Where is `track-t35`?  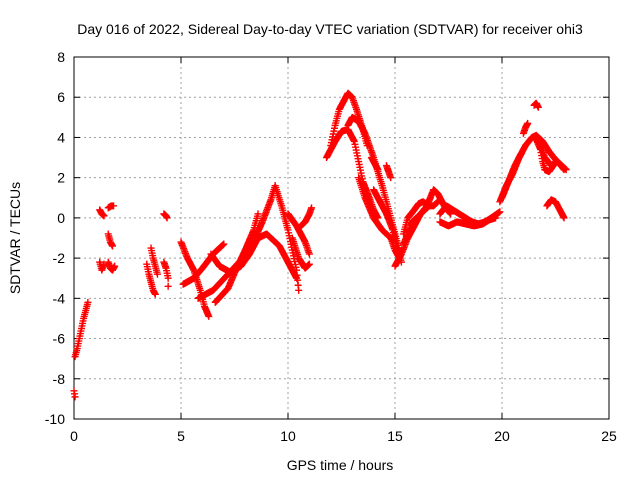
track-t35 is located at coordinates (525, 128).